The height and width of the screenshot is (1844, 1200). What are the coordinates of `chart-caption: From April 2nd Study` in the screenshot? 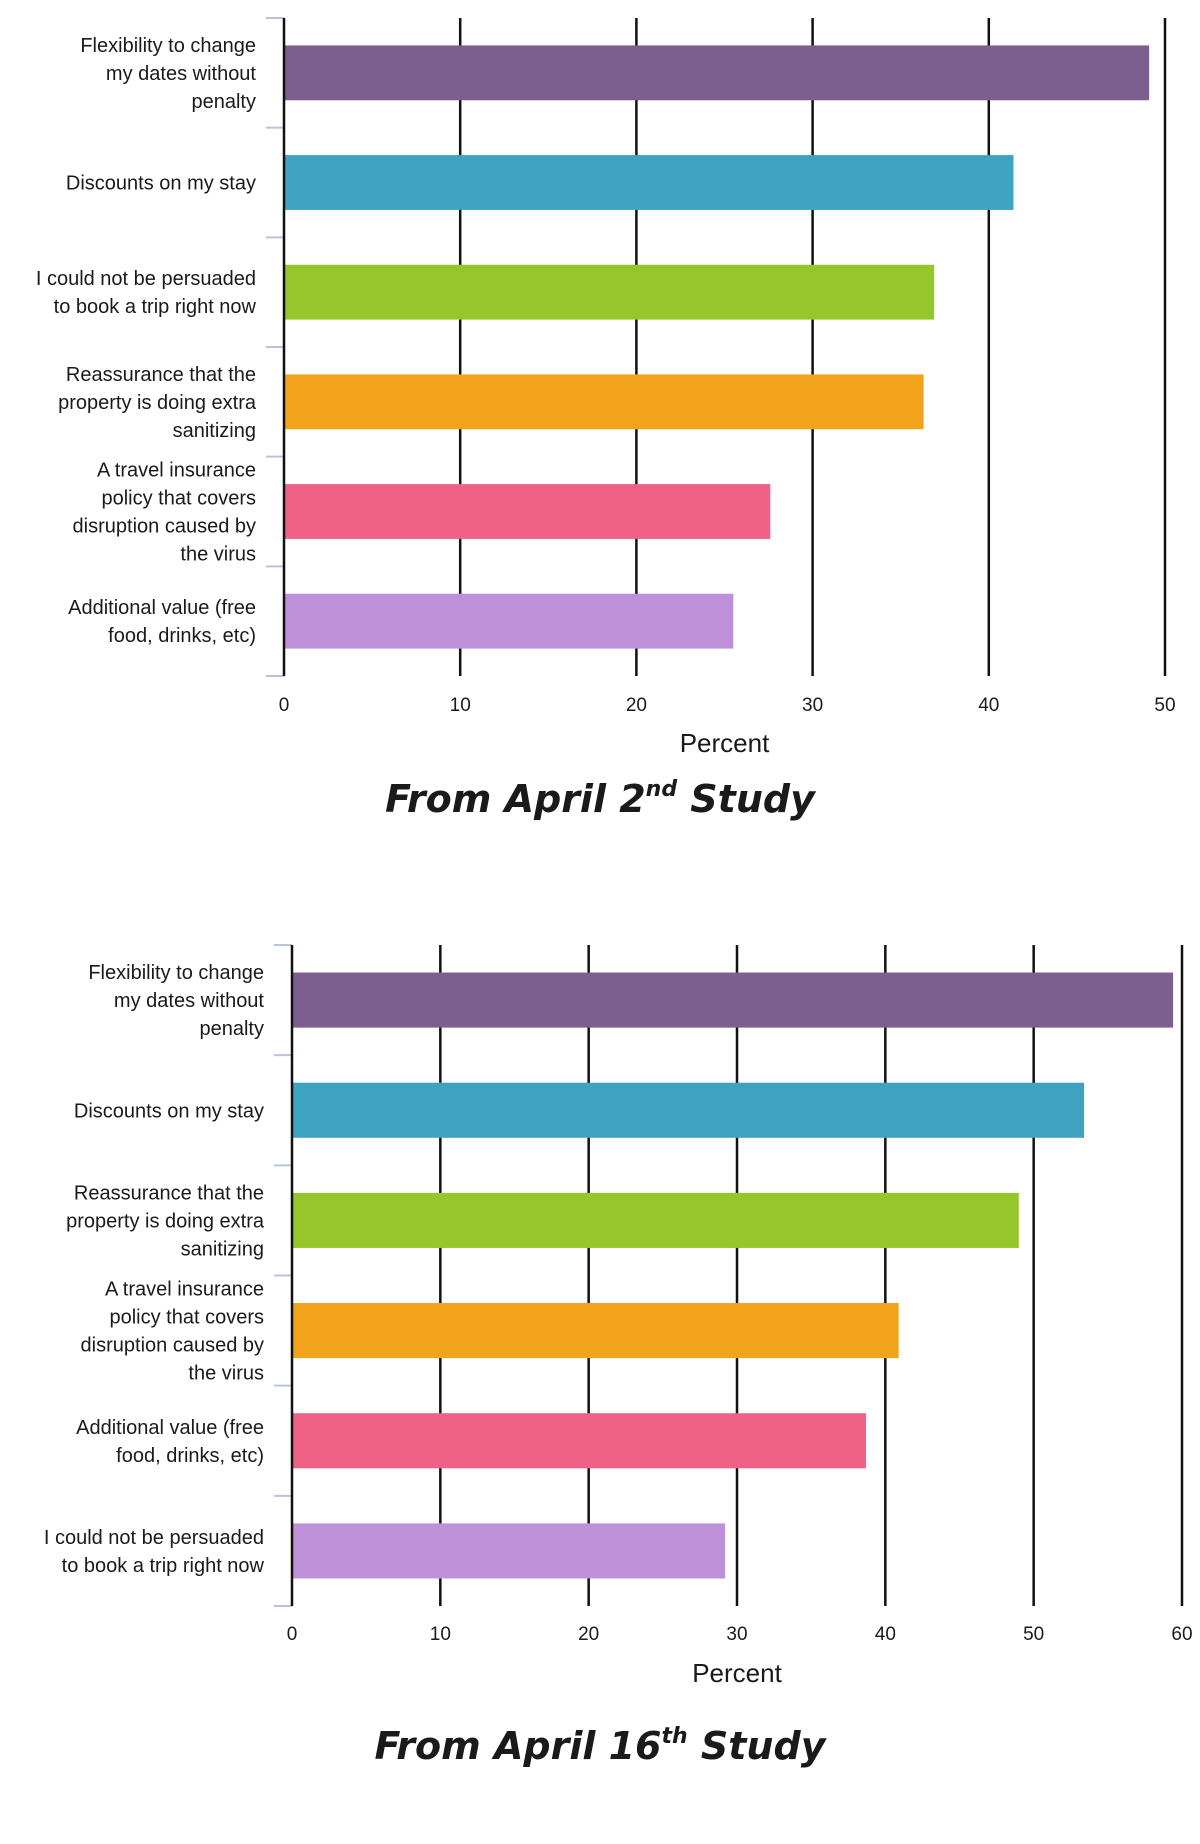 It's located at (601, 799).